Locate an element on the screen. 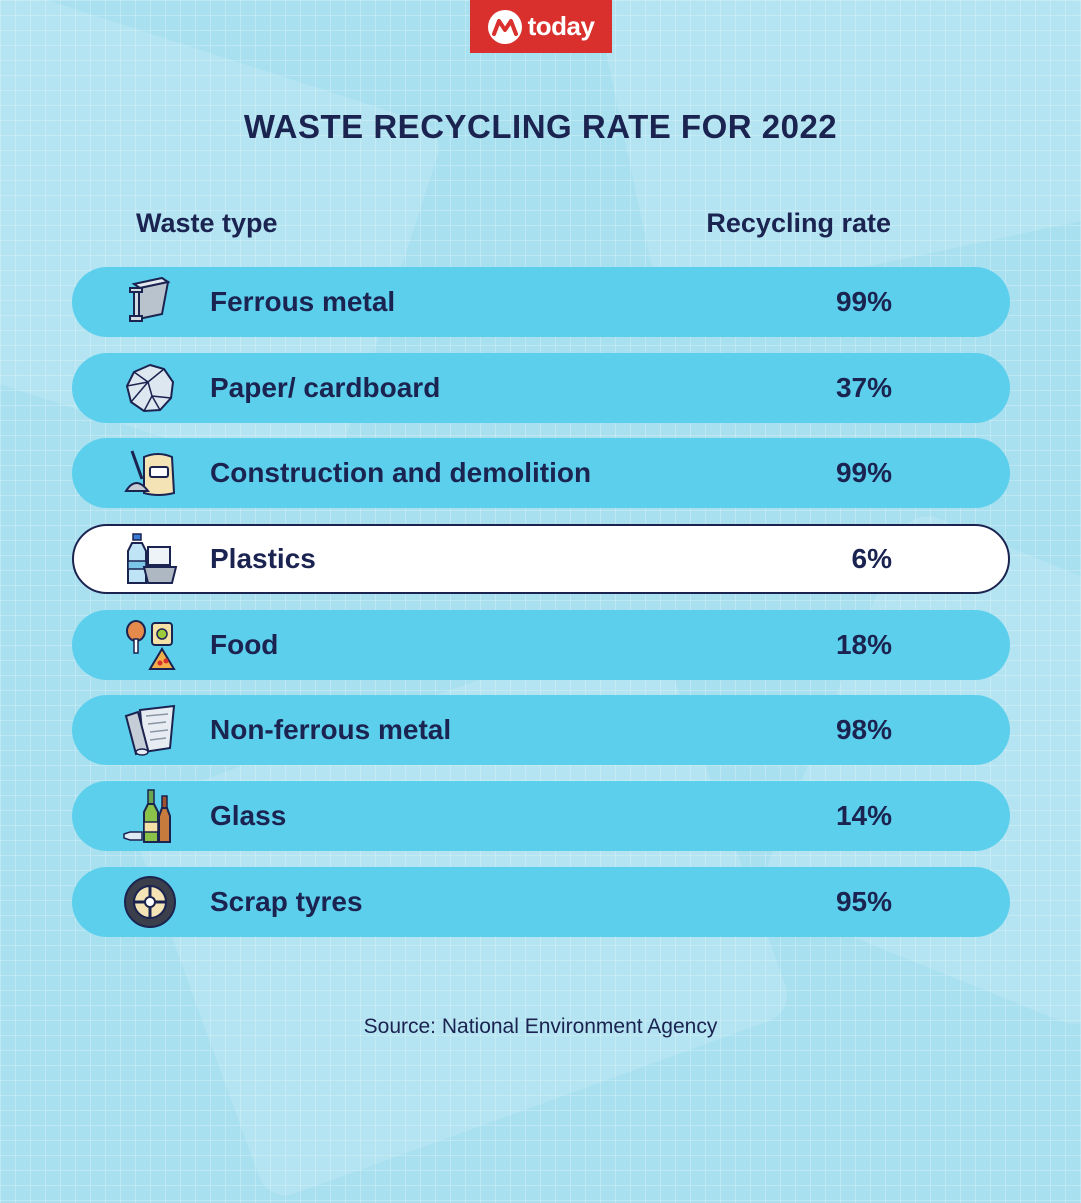  recycling-rate-value: 14% is located at coordinates (863, 816).